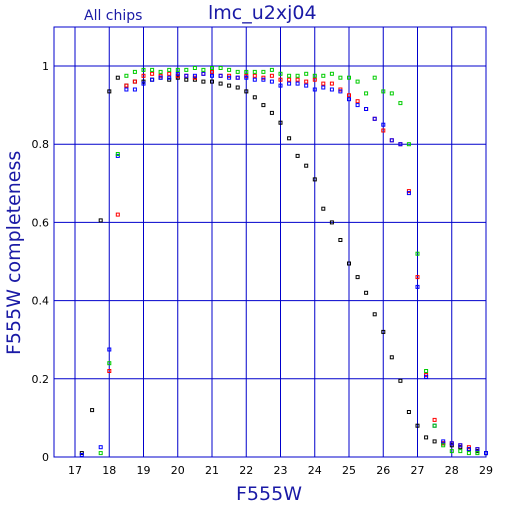  What do you see at coordinates (383, 470) in the screenshot?
I see `x-tick-label: 26` at bounding box center [383, 470].